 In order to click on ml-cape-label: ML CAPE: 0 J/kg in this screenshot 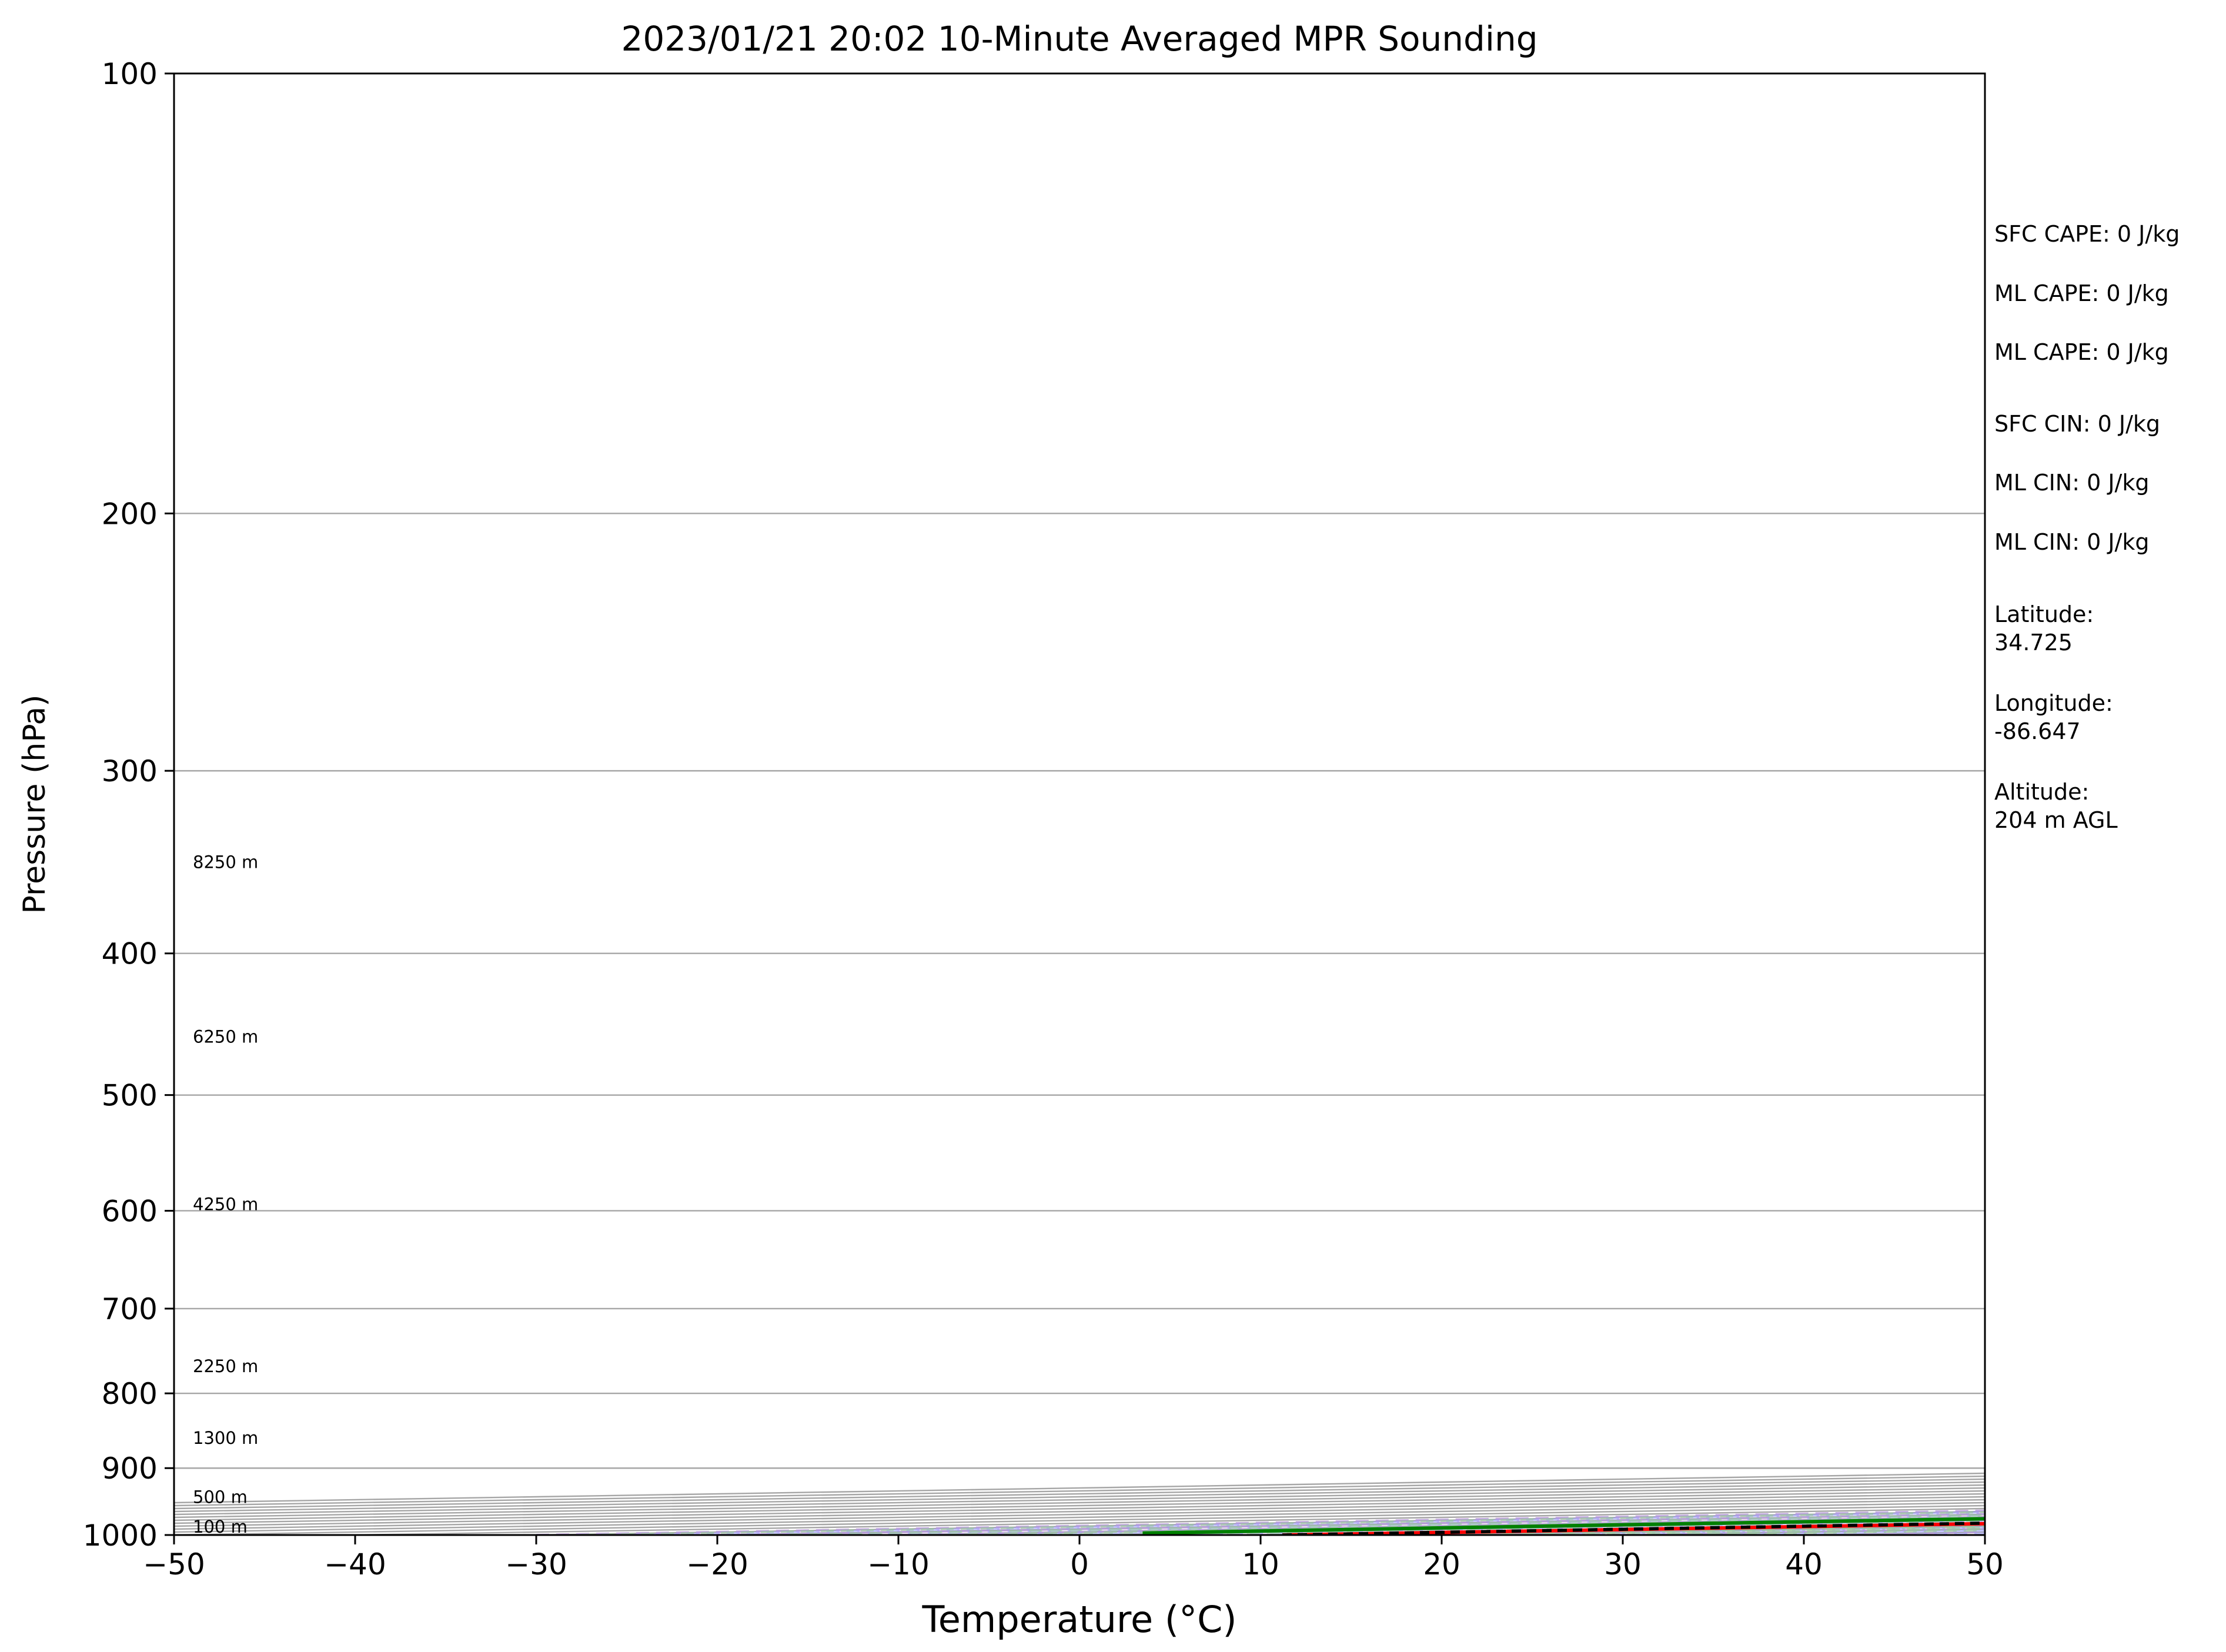, I will do `click(2082, 293)`.